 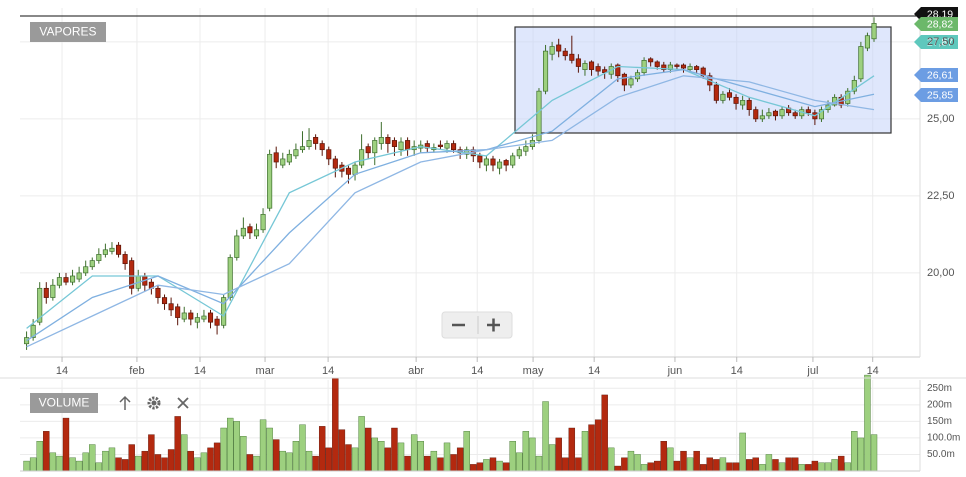 I want to click on x-tick-label: mar, so click(x=265, y=371).